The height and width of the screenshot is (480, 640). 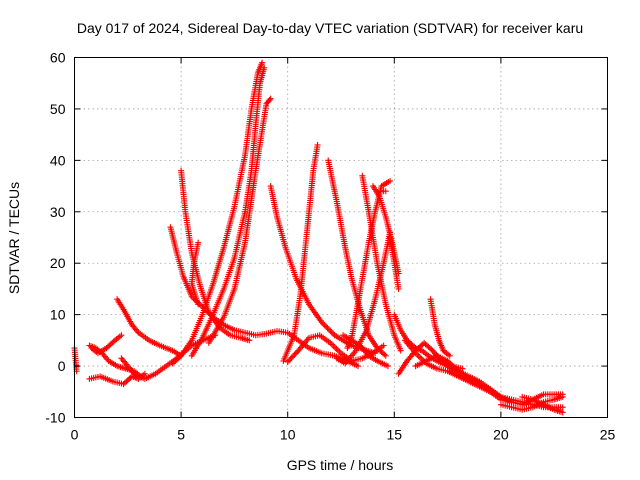 What do you see at coordinates (58, 160) in the screenshot?
I see `y-tick-label: 40` at bounding box center [58, 160].